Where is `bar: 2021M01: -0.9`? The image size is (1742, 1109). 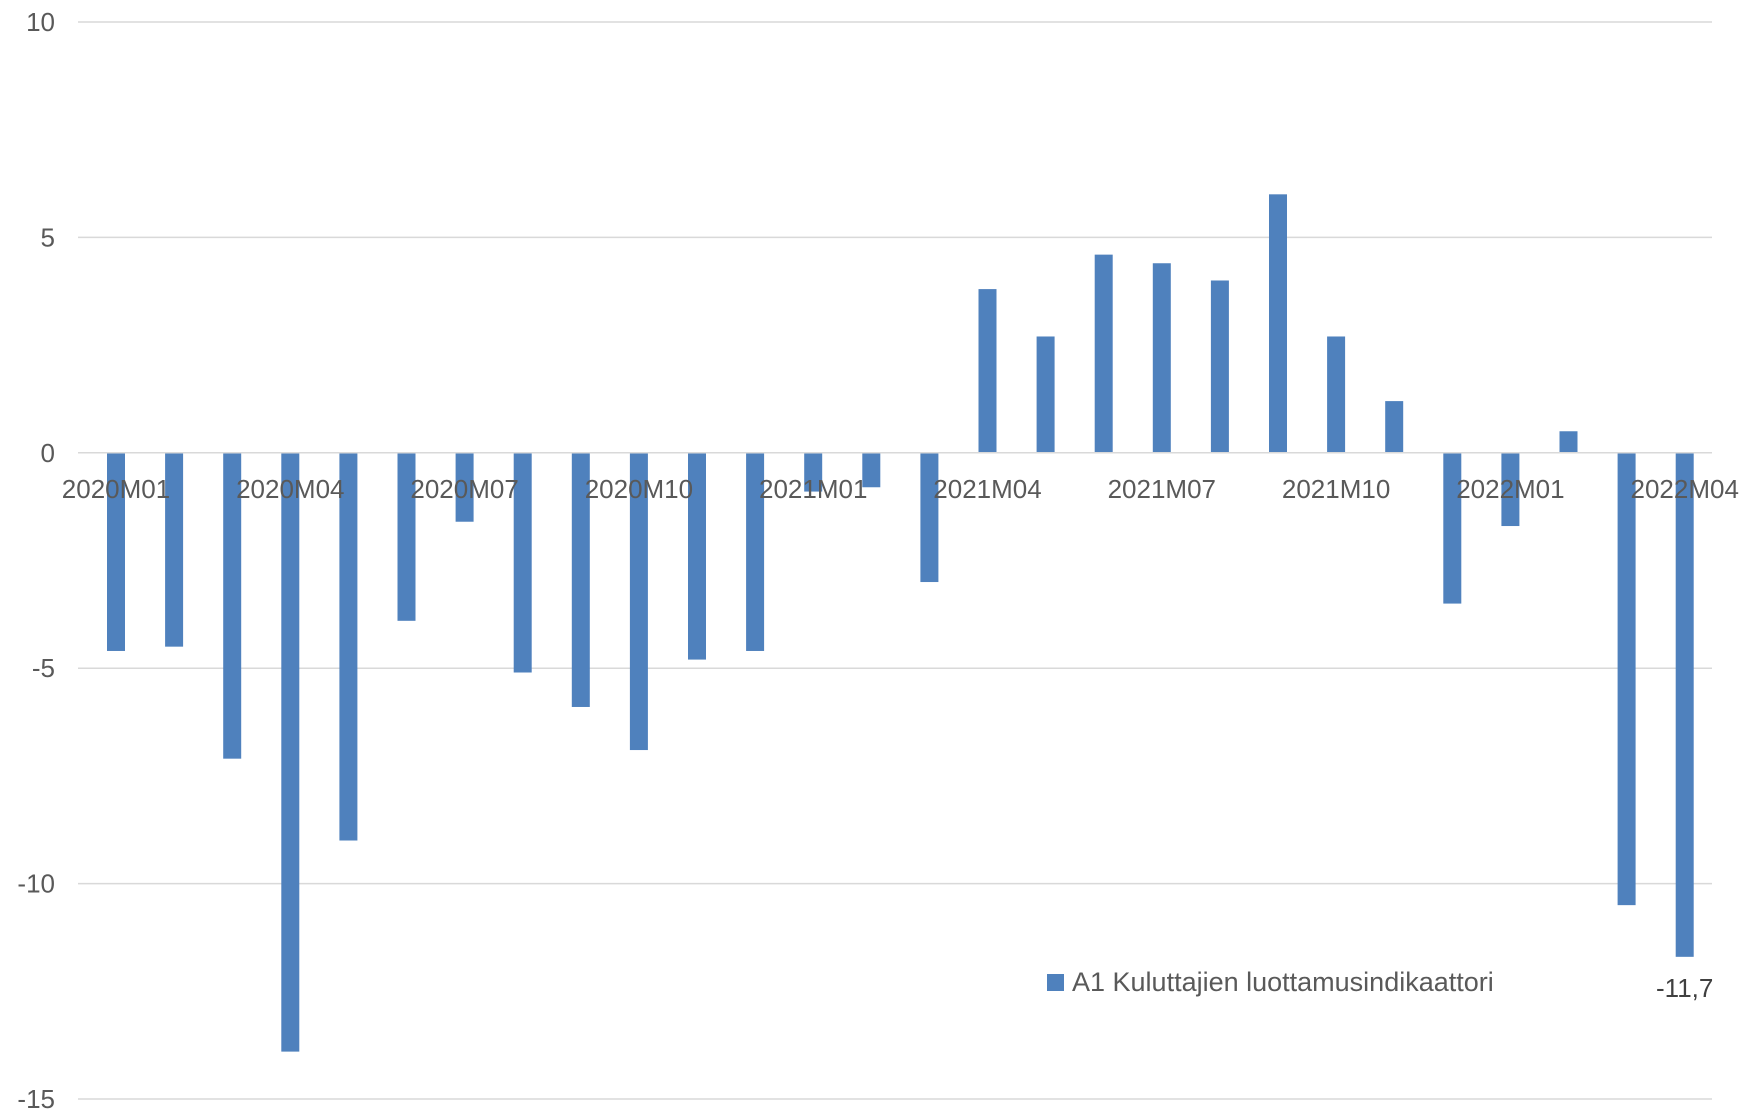
bar: 2021M01: -0.9 is located at coordinates (813, 472).